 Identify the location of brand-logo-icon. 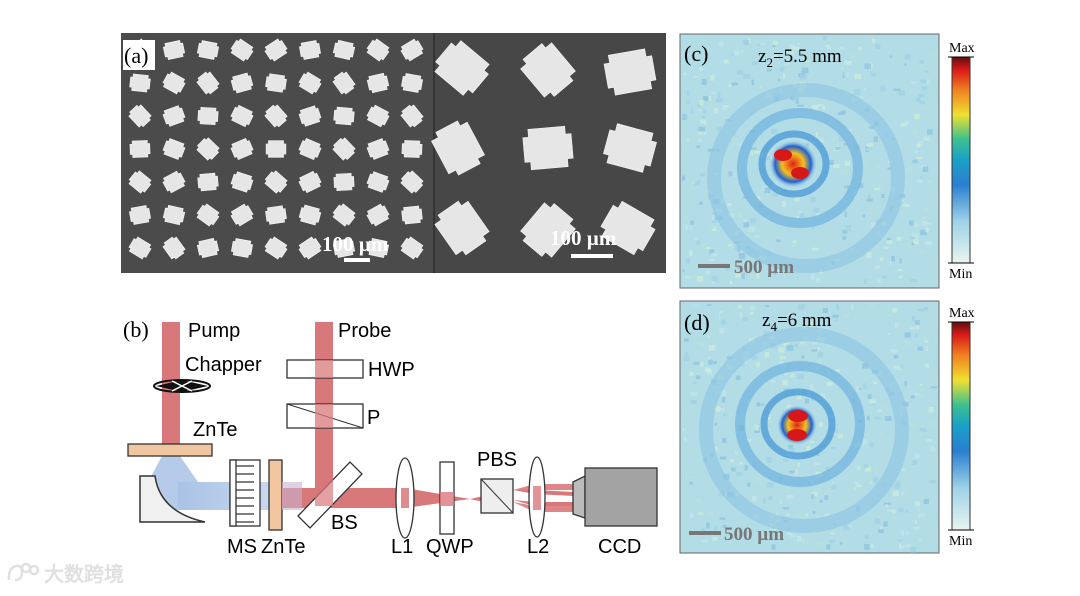
(23, 571).